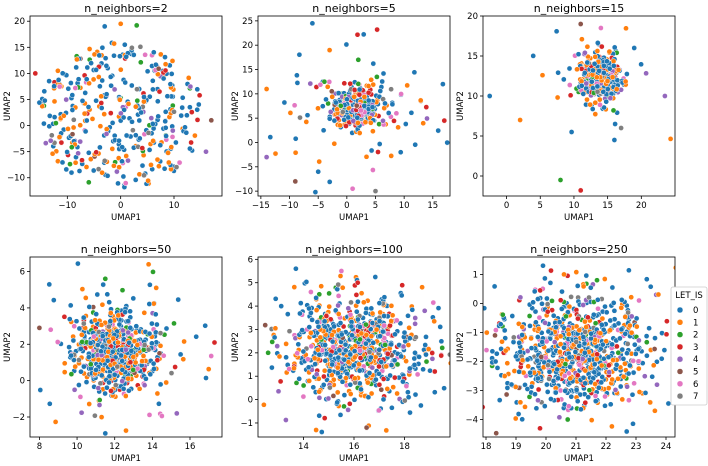 This screenshot has width=708, height=466. What do you see at coordinates (574, 206) in the screenshot?
I see `x-tick-label: 10` at bounding box center [574, 206].